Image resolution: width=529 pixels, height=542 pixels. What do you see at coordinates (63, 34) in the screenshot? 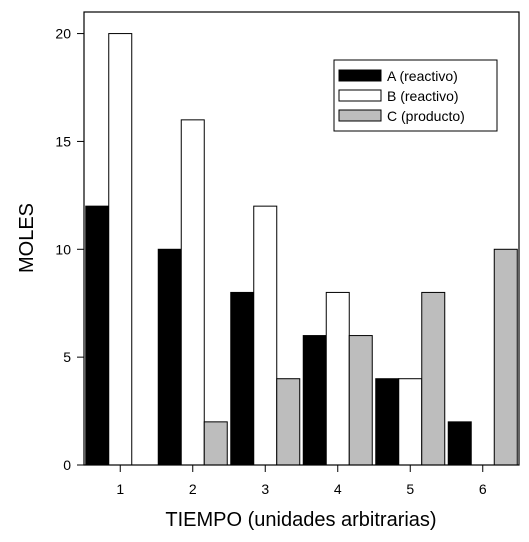
I see `y-tick-label: 20` at bounding box center [63, 34].